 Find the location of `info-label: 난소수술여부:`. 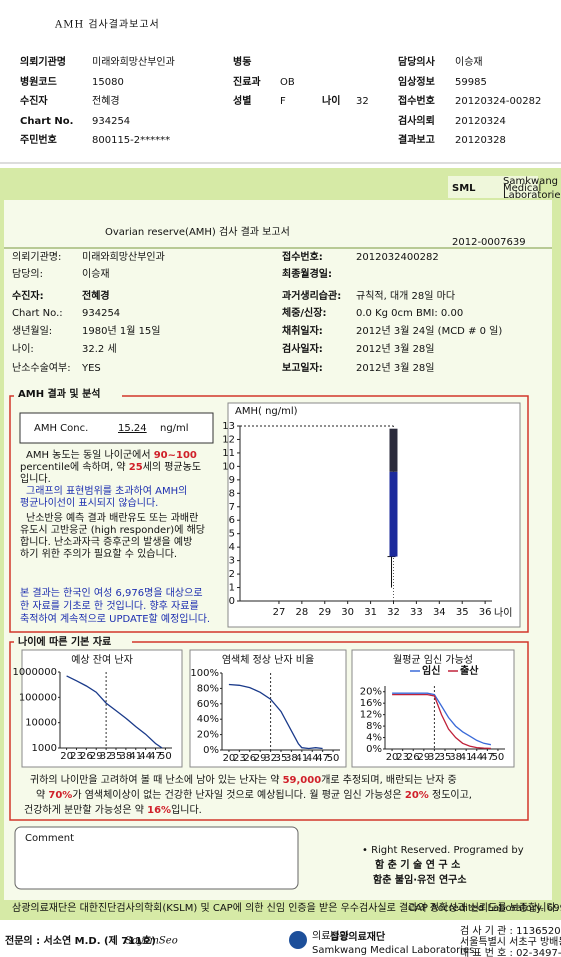

info-label: 난소수술여부: is located at coordinates (41, 368).